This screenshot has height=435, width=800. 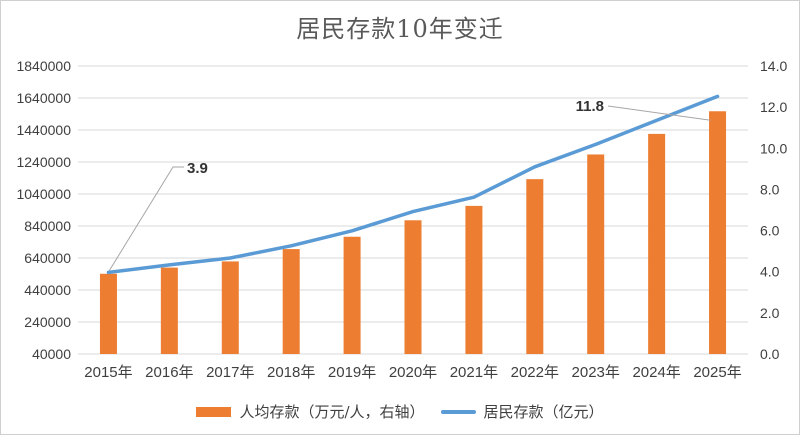 What do you see at coordinates (770, 272) in the screenshot?
I see `right-axis-tick: 4.0` at bounding box center [770, 272].